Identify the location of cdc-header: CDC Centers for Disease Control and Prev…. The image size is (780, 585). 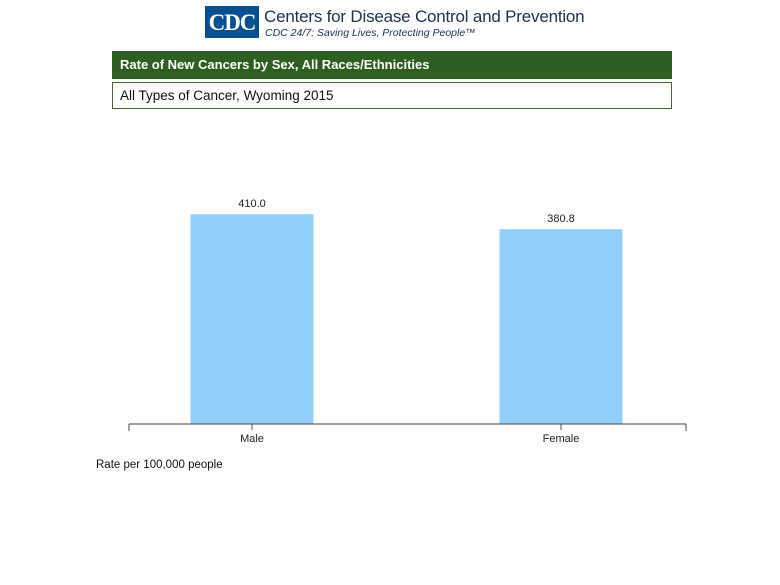
(395, 23).